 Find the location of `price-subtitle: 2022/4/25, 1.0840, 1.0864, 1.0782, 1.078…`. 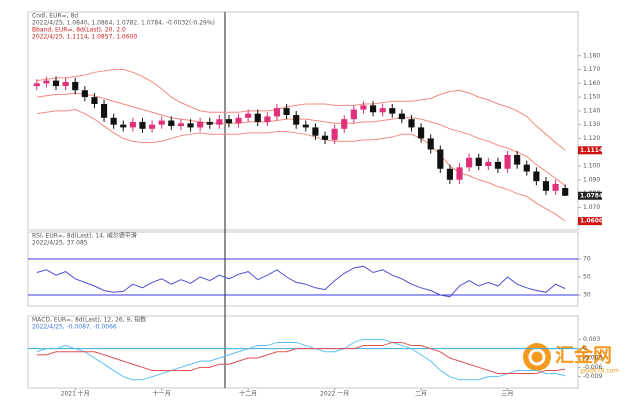

price-subtitle: 2022/4/25, 1.0840, 1.0864, 1.0782, 1.078… is located at coordinates (123, 23).